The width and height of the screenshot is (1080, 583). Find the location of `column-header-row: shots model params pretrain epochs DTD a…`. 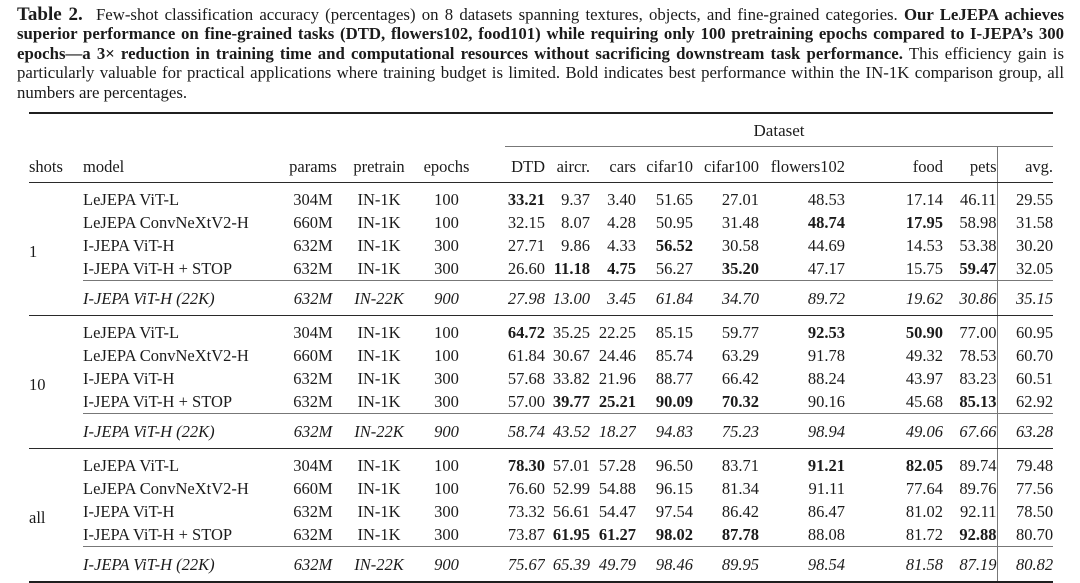

column-header-row: shots model params pretrain epochs DTD a… is located at coordinates (541, 165).